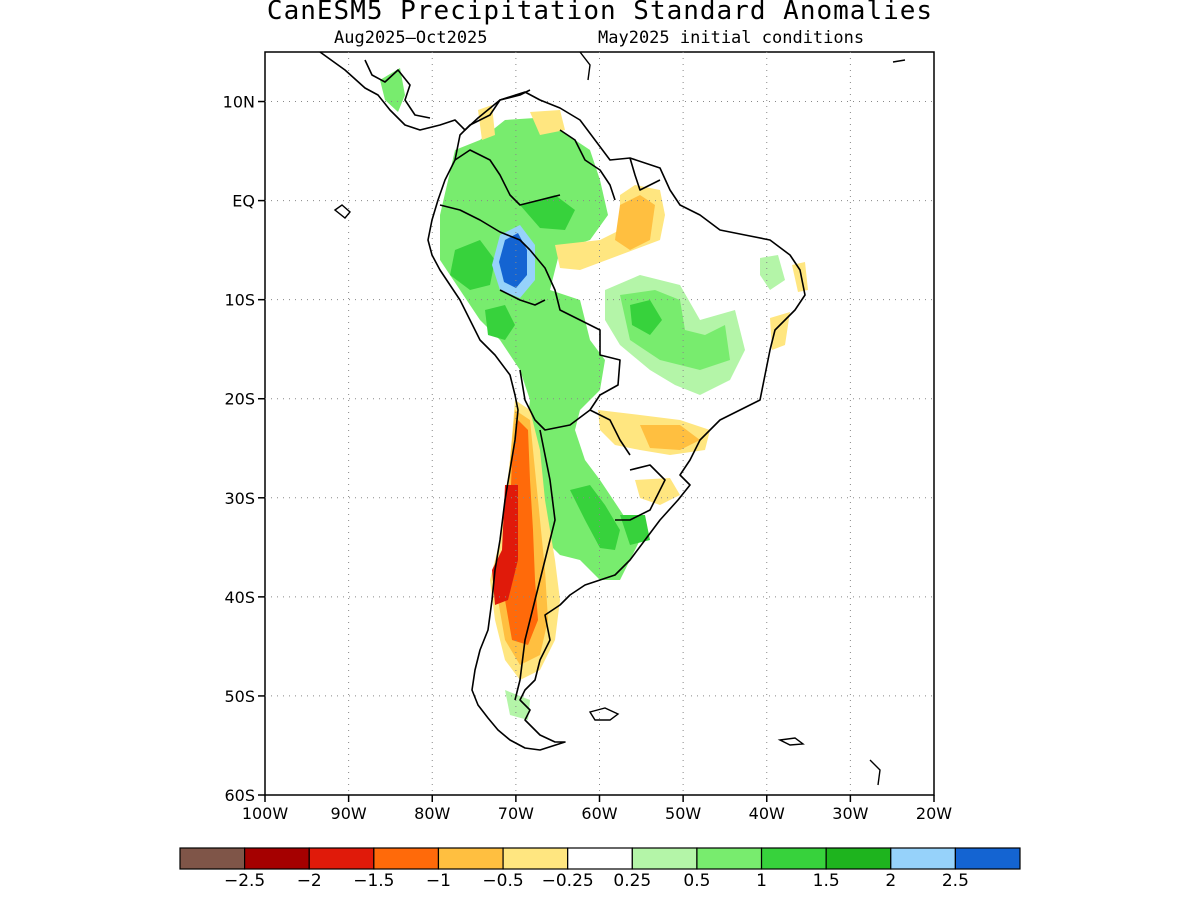 The image size is (1200, 900). I want to click on lat-tick-label: EQ, so click(243, 201).